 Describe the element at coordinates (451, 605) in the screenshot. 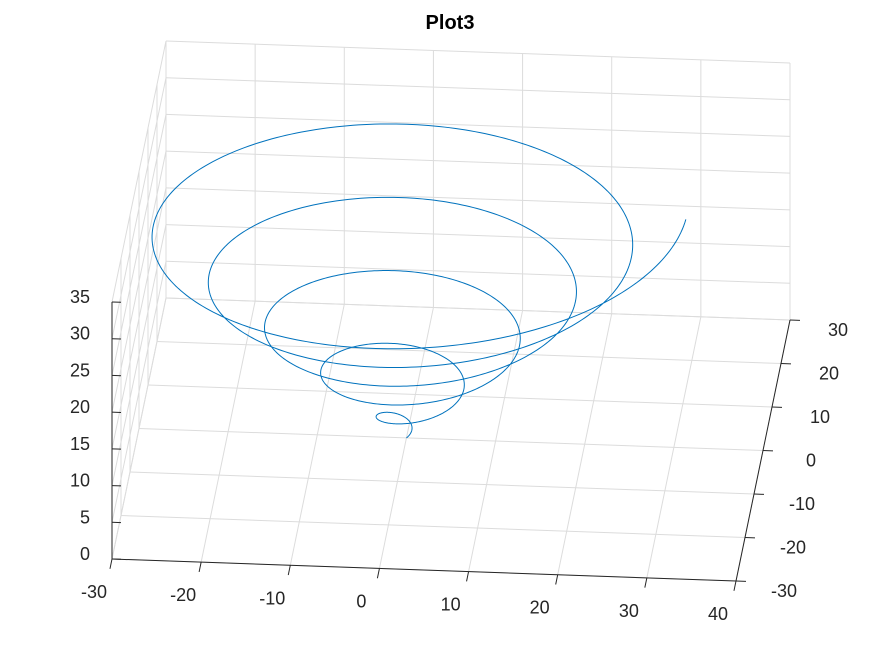

I see `x-tick-label: 10` at that location.